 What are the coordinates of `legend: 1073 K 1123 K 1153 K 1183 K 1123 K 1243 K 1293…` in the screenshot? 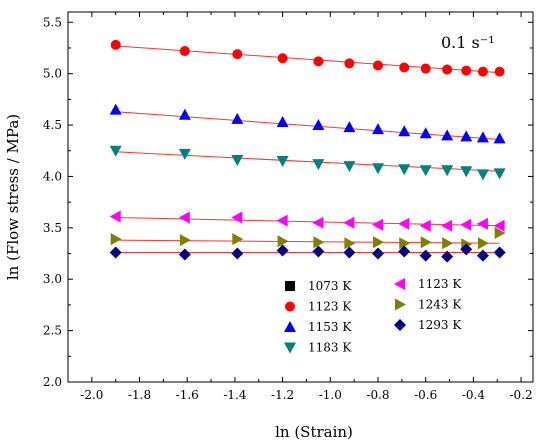 It's located at (373, 316).